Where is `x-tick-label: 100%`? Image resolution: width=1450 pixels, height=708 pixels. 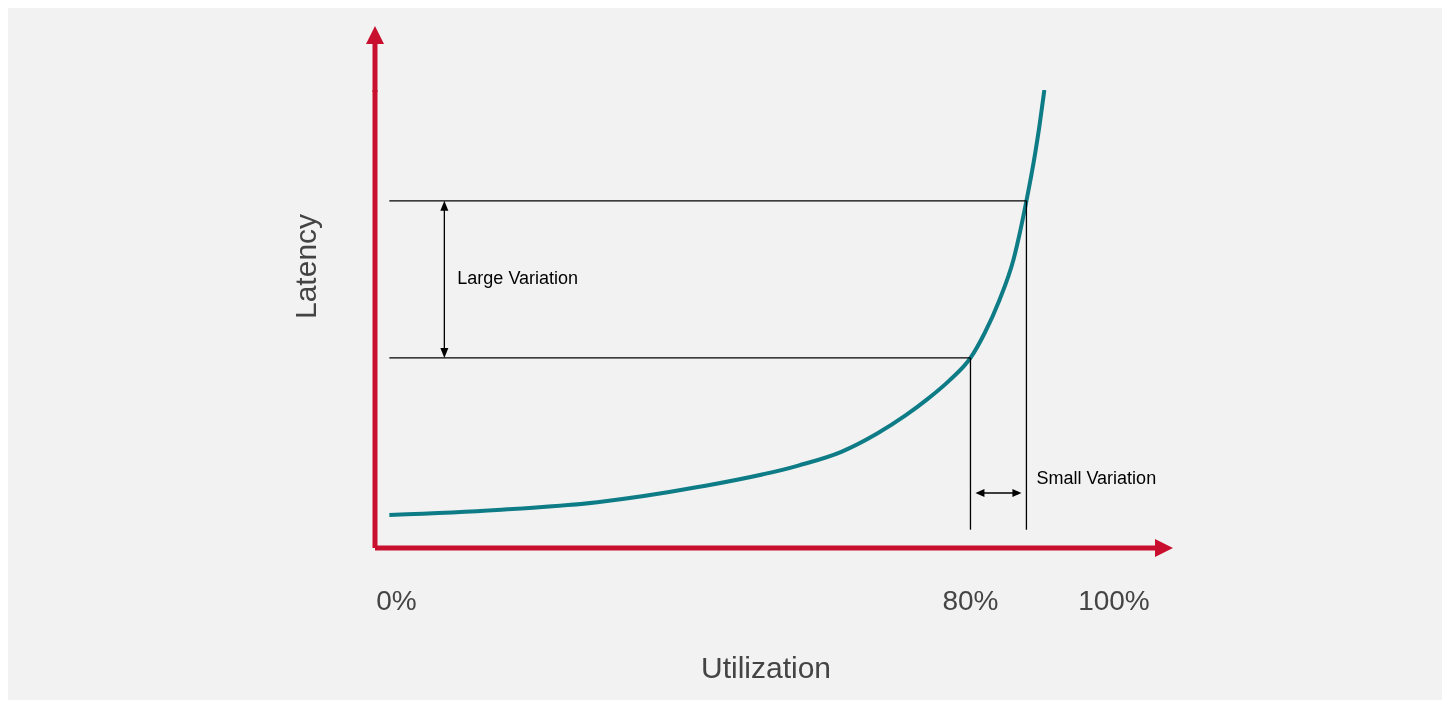
x-tick-label: 100% is located at coordinates (1114, 600).